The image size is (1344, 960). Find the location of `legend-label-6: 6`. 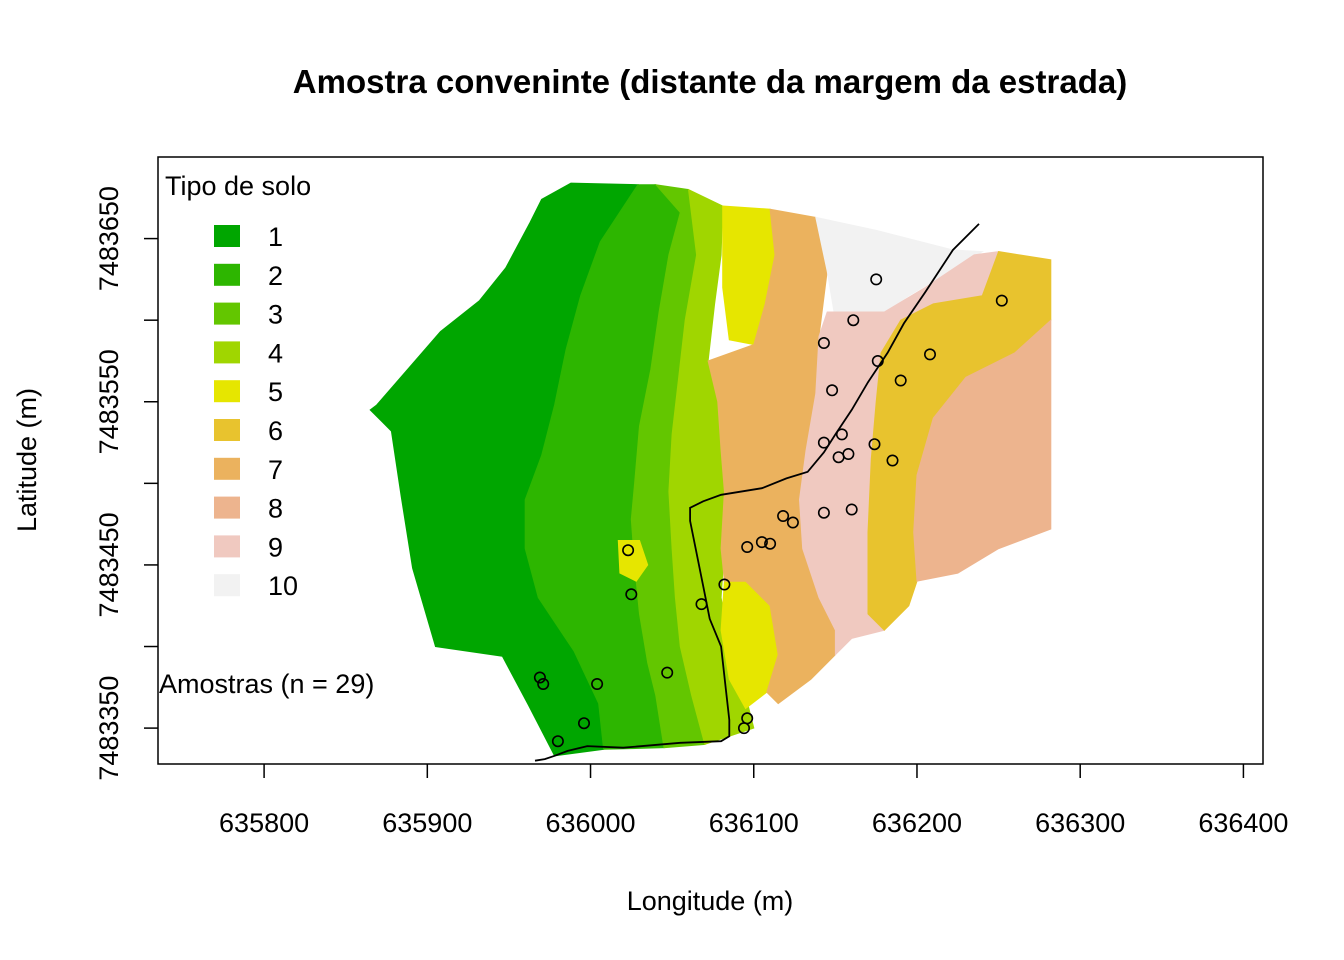

legend-label-6: 6 is located at coordinates (275, 431).